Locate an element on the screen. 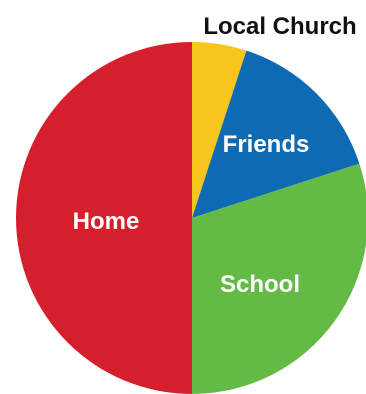  pie-slice-local-church is located at coordinates (219, 130).